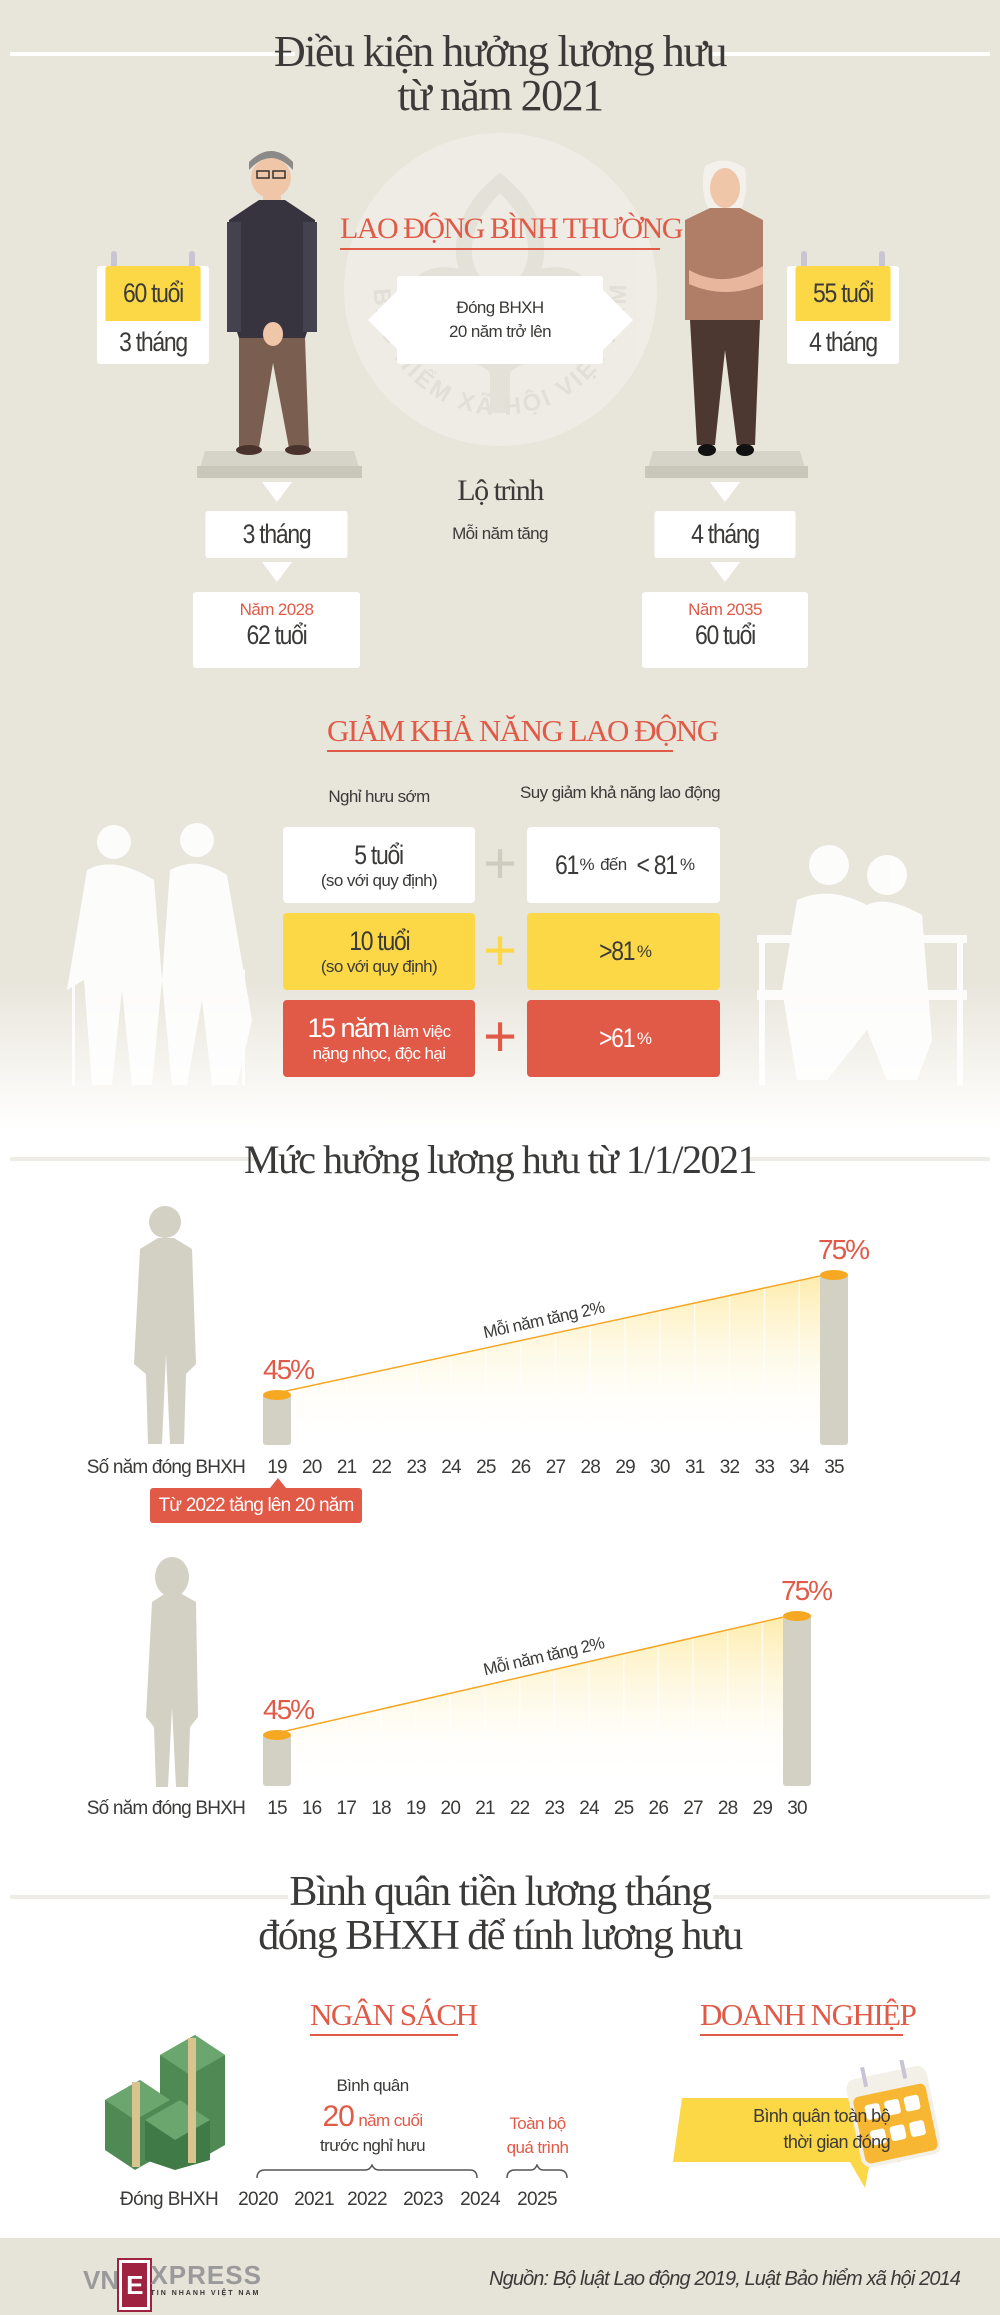 Image resolution: width=1000 pixels, height=2315 pixels. What do you see at coordinates (159, 954) in the screenshot?
I see `elderly-couple-walking-silhouette` at bounding box center [159, 954].